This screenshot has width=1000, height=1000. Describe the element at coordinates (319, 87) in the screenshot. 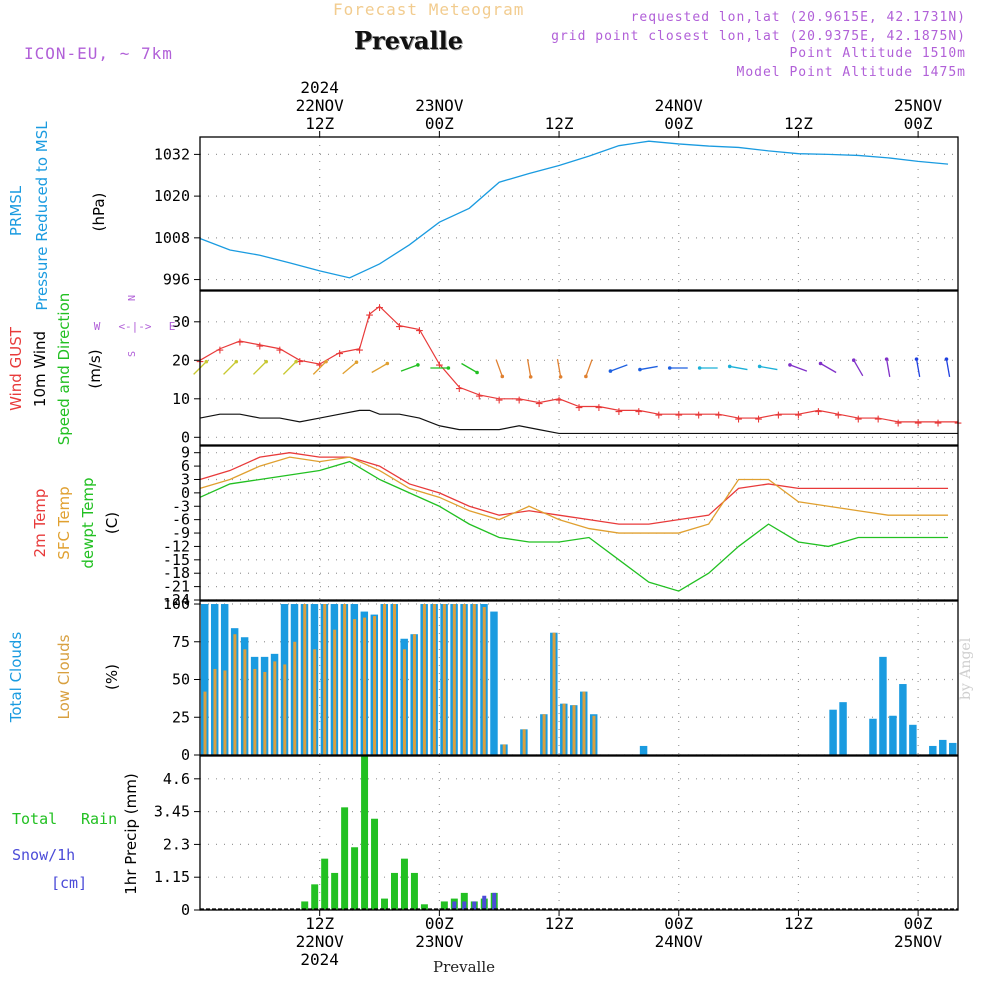

I see `top-time-label: 2024` at that location.